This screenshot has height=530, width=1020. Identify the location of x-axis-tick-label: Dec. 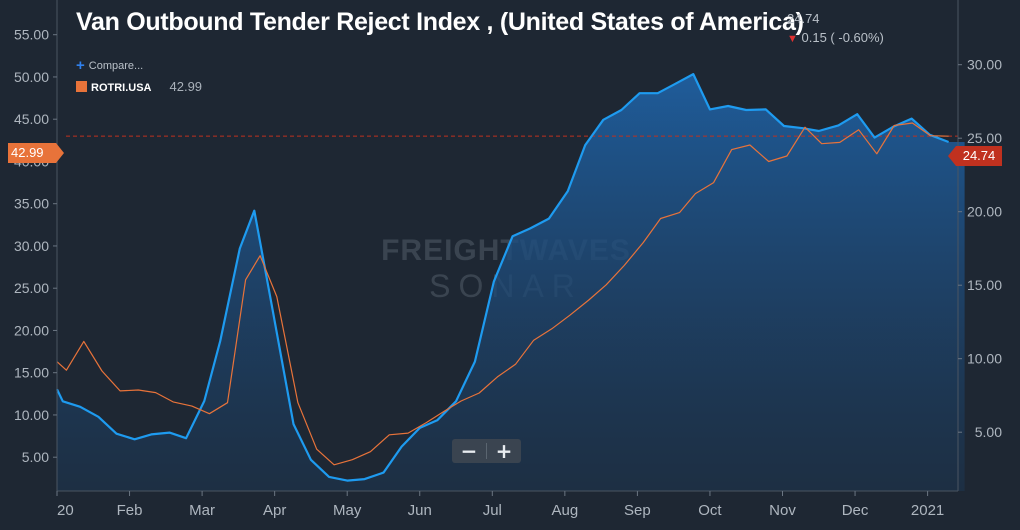
(855, 510).